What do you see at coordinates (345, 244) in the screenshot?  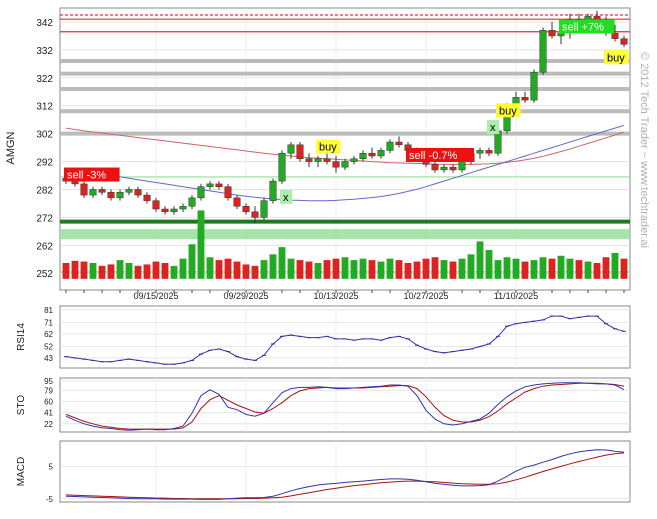 I see `volume-bars` at bounding box center [345, 244].